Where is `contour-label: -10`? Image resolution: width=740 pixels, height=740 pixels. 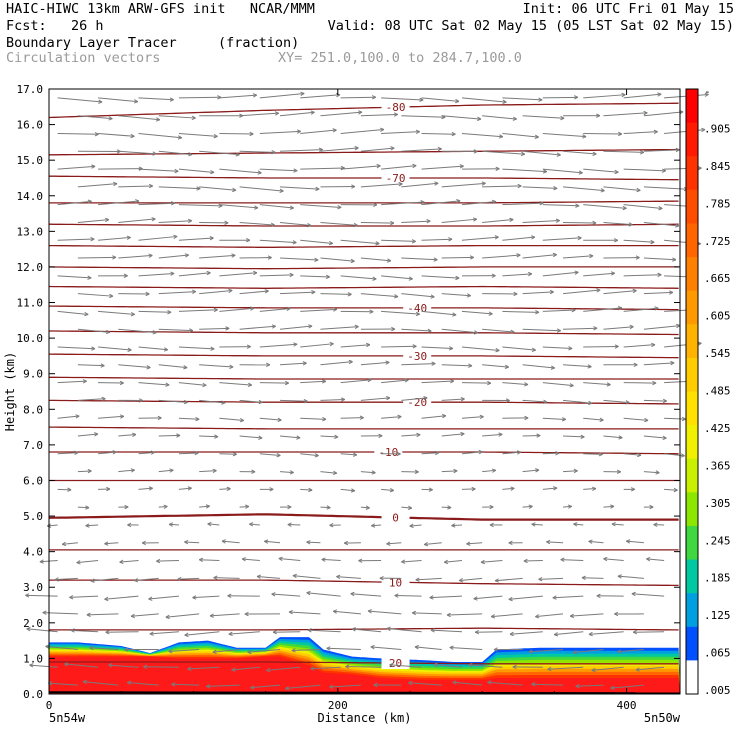 contour-label: -10 is located at coordinates (388, 452).